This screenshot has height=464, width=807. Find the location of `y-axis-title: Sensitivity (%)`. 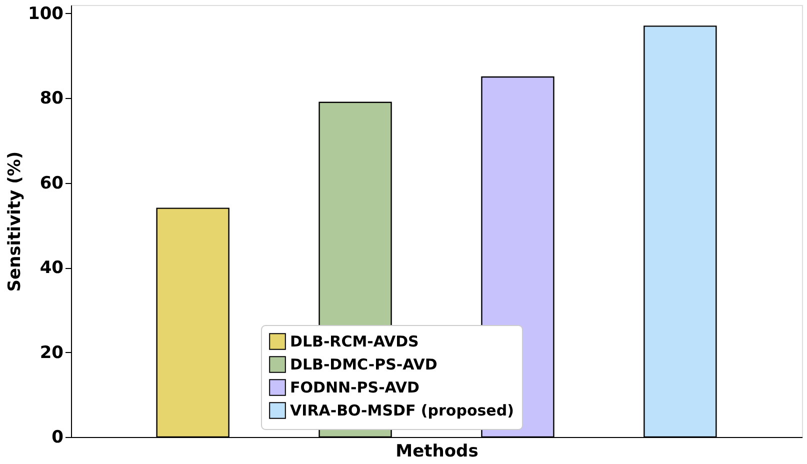

y-axis-title: Sensitivity (%) is located at coordinates (15, 221).